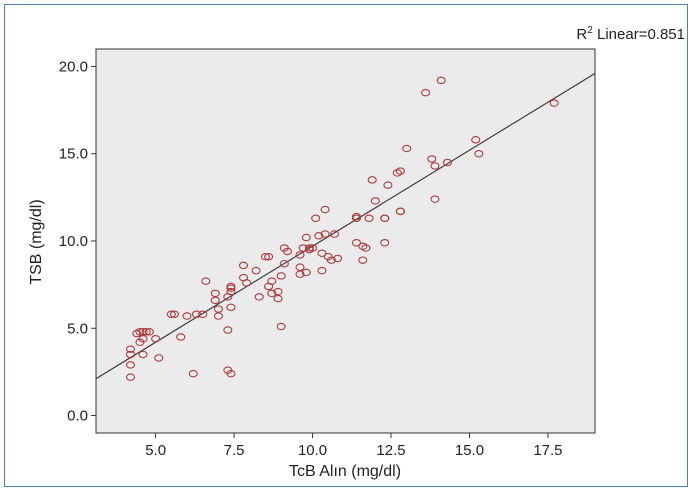  What do you see at coordinates (630, 34) in the screenshot?
I see `r2-label: R2 Linear=0.851` at bounding box center [630, 34].